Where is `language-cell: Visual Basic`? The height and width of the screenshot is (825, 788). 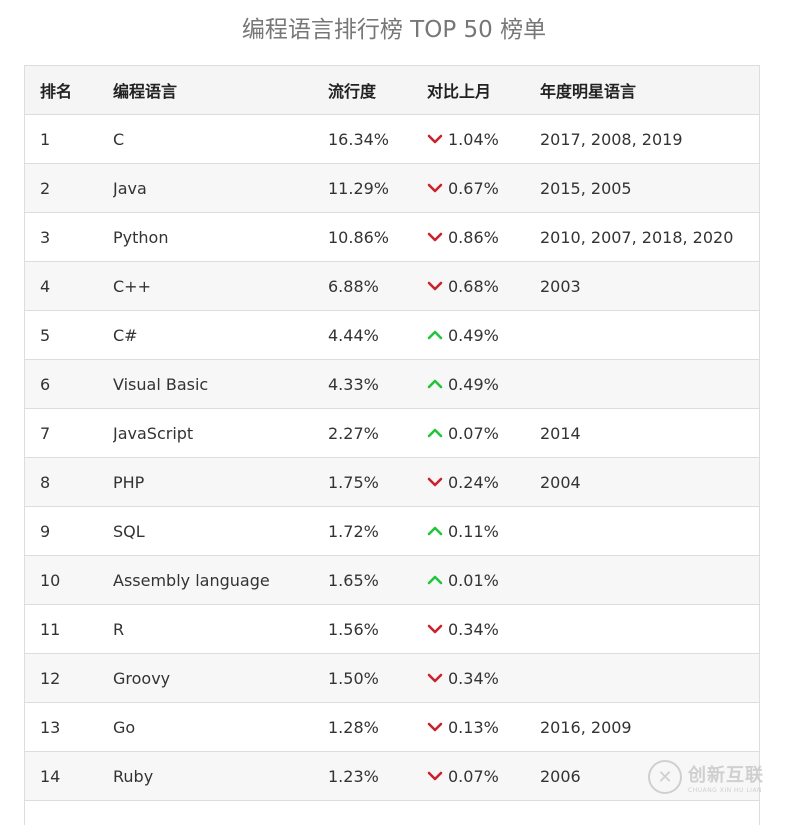
language-cell: Visual Basic is located at coordinates (161, 384).